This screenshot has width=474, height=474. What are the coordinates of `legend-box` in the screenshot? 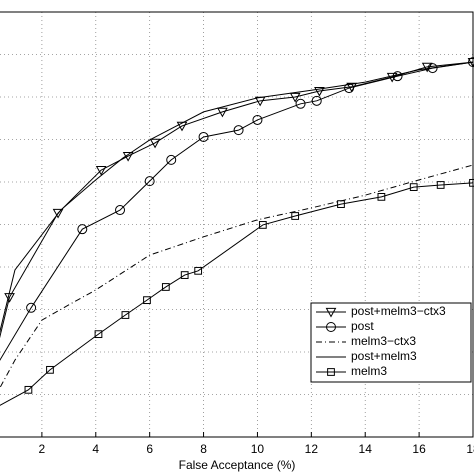 It's located at (391, 342).